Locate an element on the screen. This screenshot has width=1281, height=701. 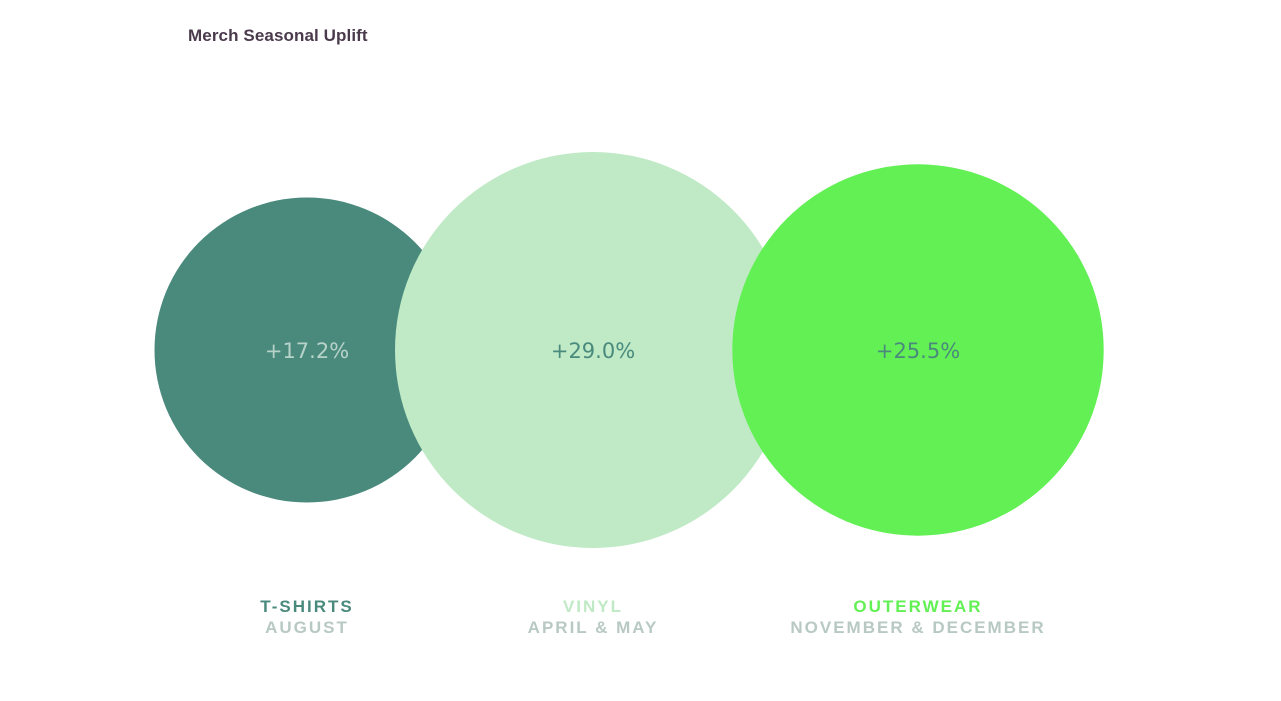
category-label: T-SHIRTS is located at coordinates (306, 606).